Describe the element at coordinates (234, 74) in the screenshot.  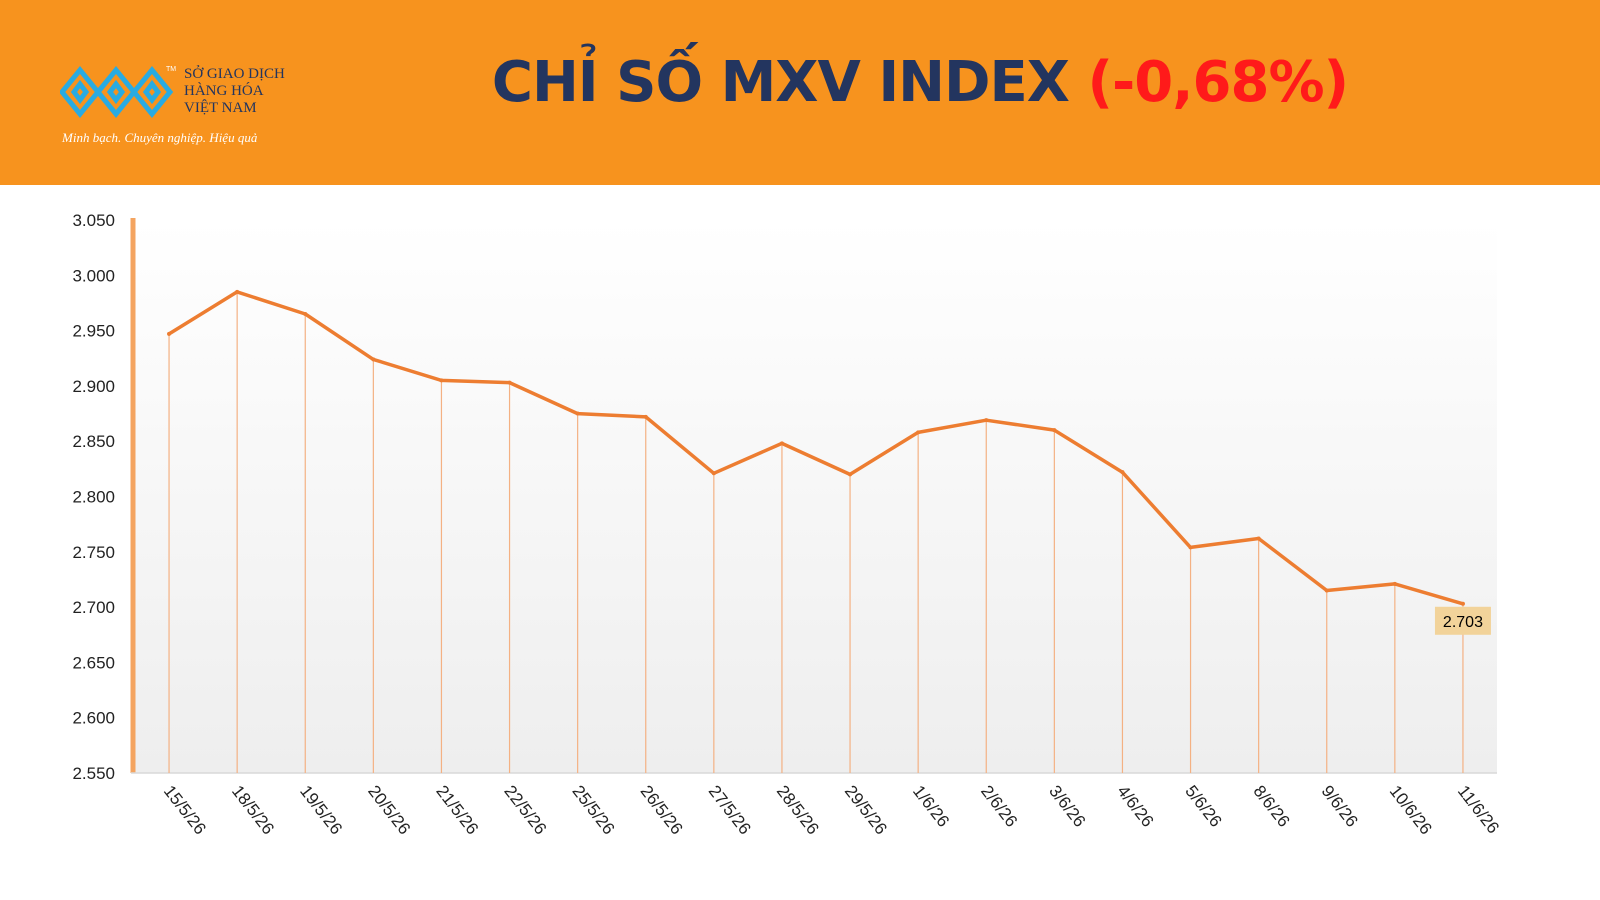
I see `logo-line-1: SỞ GIAO DỊCH` at that location.